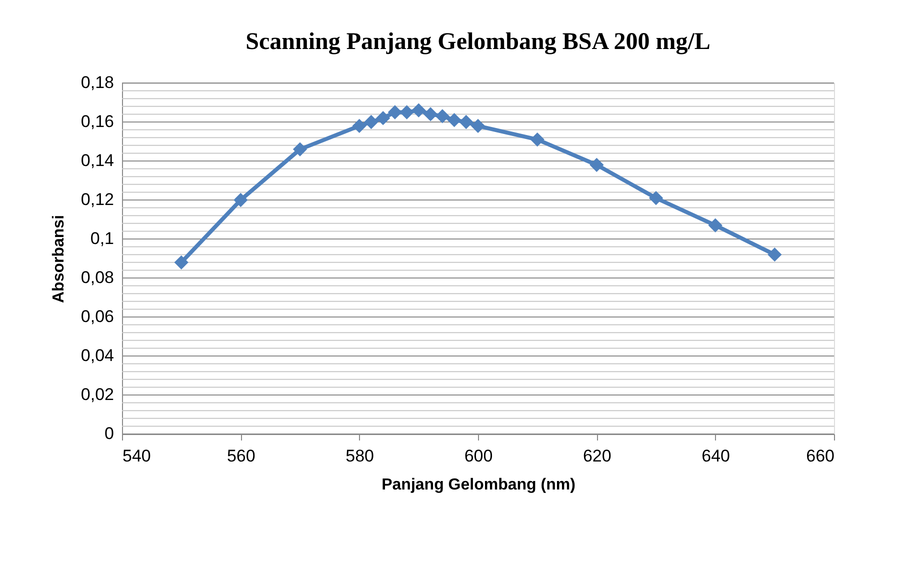 The height and width of the screenshot is (568, 906). What do you see at coordinates (360, 456) in the screenshot?
I see `x-tick-label: 580` at bounding box center [360, 456].